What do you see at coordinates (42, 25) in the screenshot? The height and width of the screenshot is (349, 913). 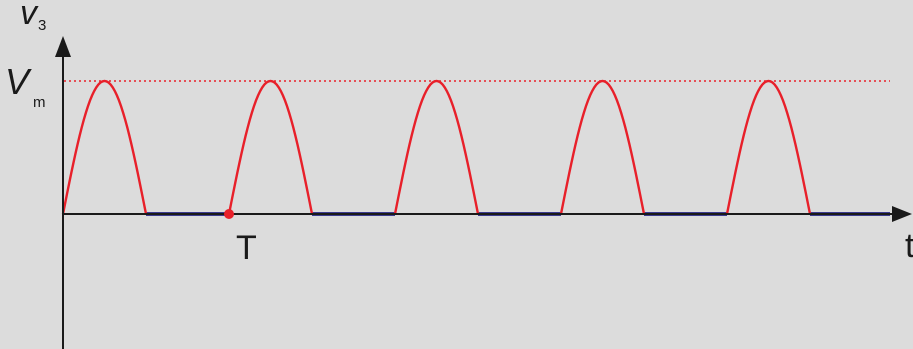 I see `y-axis-label-subscript: 3` at bounding box center [42, 25].